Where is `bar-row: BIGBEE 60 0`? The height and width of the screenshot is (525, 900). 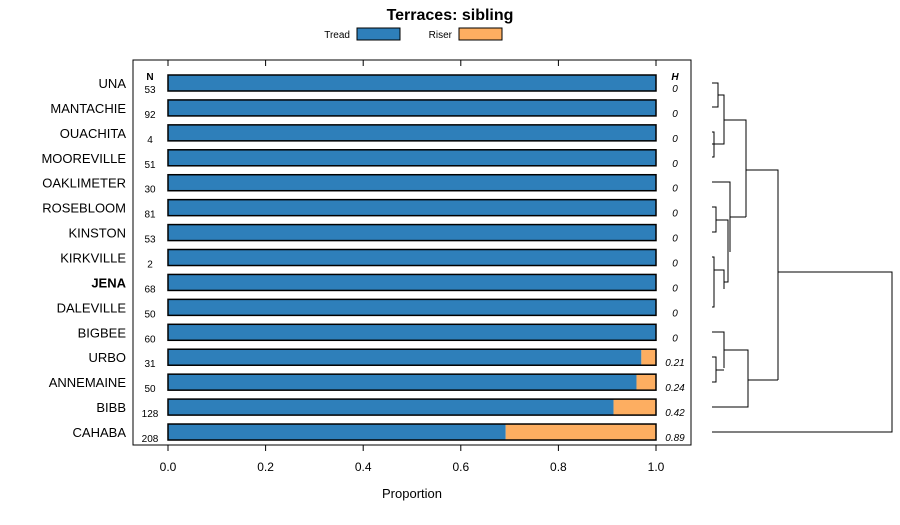
bar-row: BIGBEE 60 0 is located at coordinates (378, 334).